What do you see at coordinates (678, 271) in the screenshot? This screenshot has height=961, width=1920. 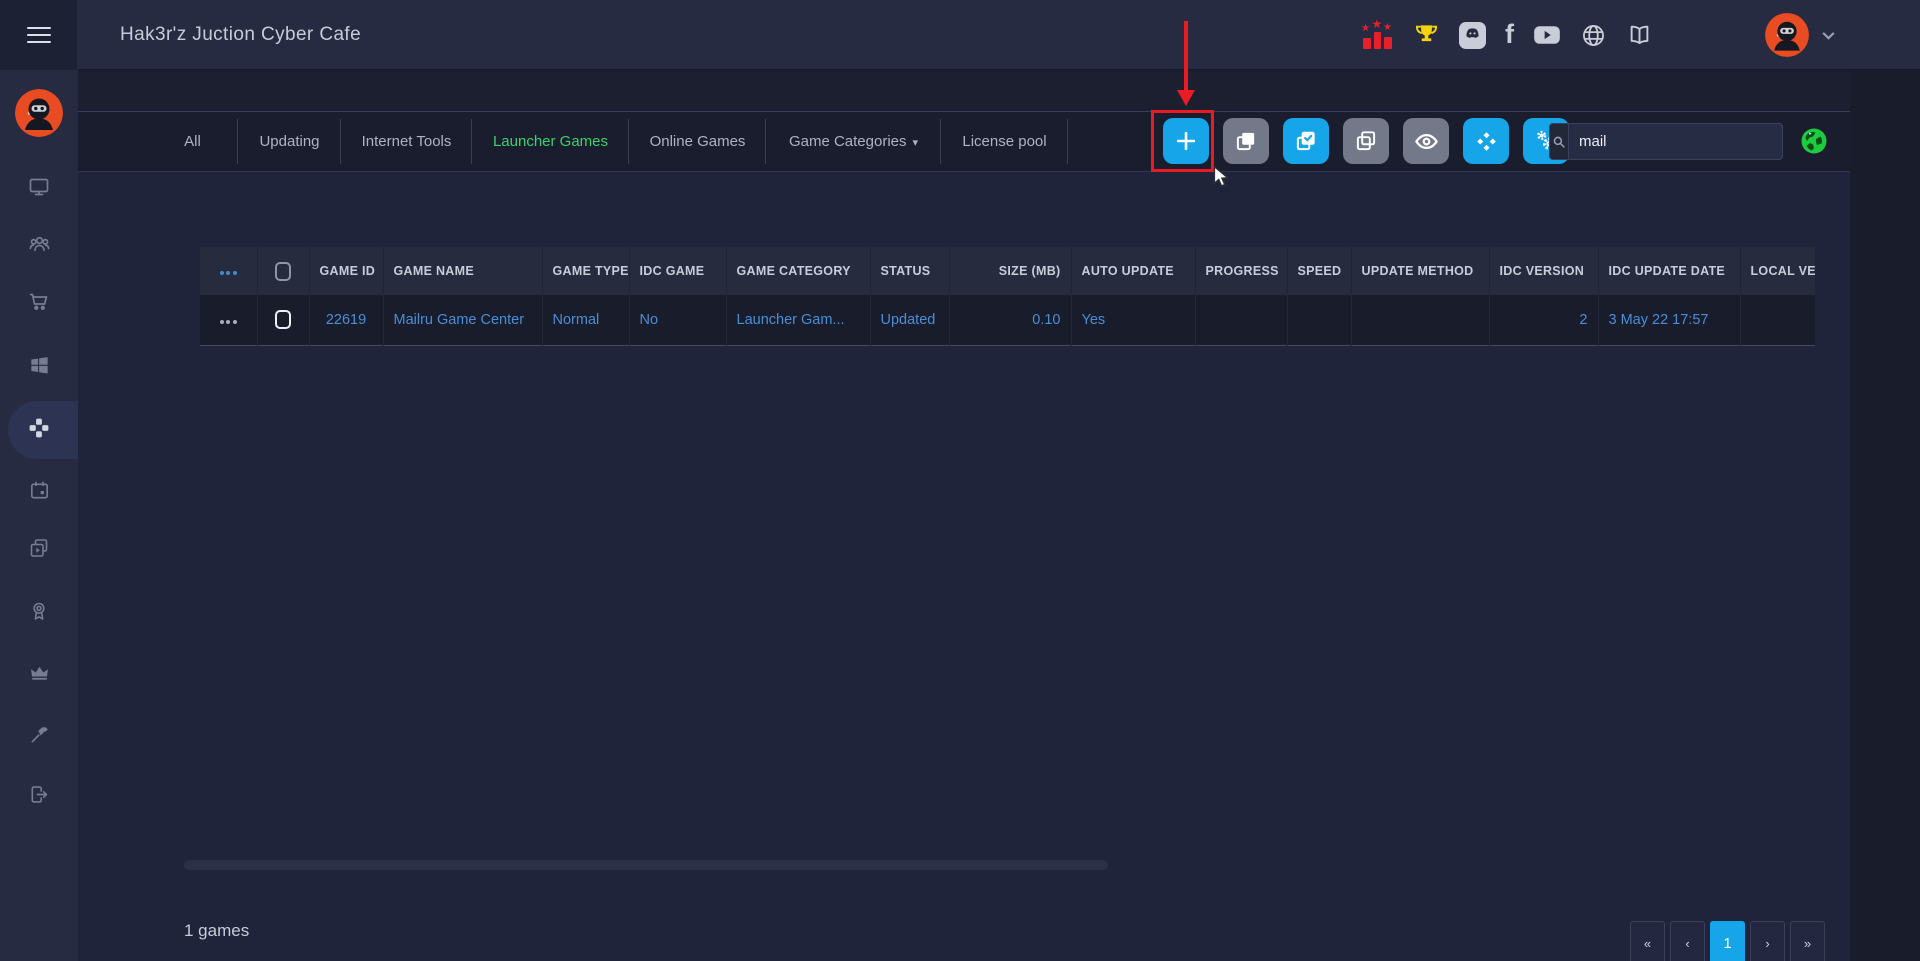 I see `col-idc-game: IDC GAME` at bounding box center [678, 271].